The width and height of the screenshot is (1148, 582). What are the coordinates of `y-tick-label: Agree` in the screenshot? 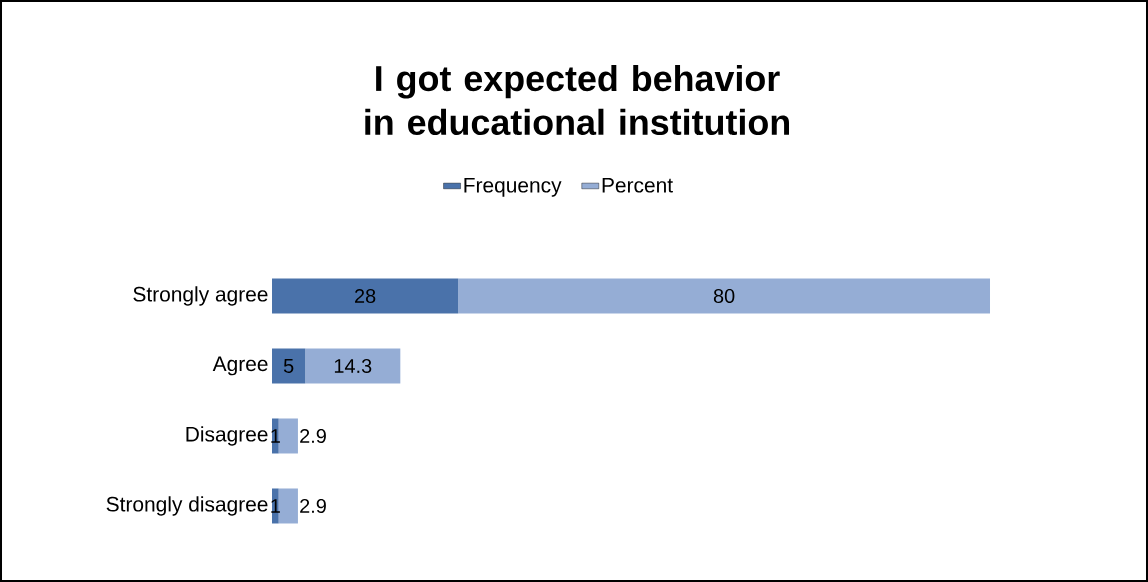 It's located at (240, 366).